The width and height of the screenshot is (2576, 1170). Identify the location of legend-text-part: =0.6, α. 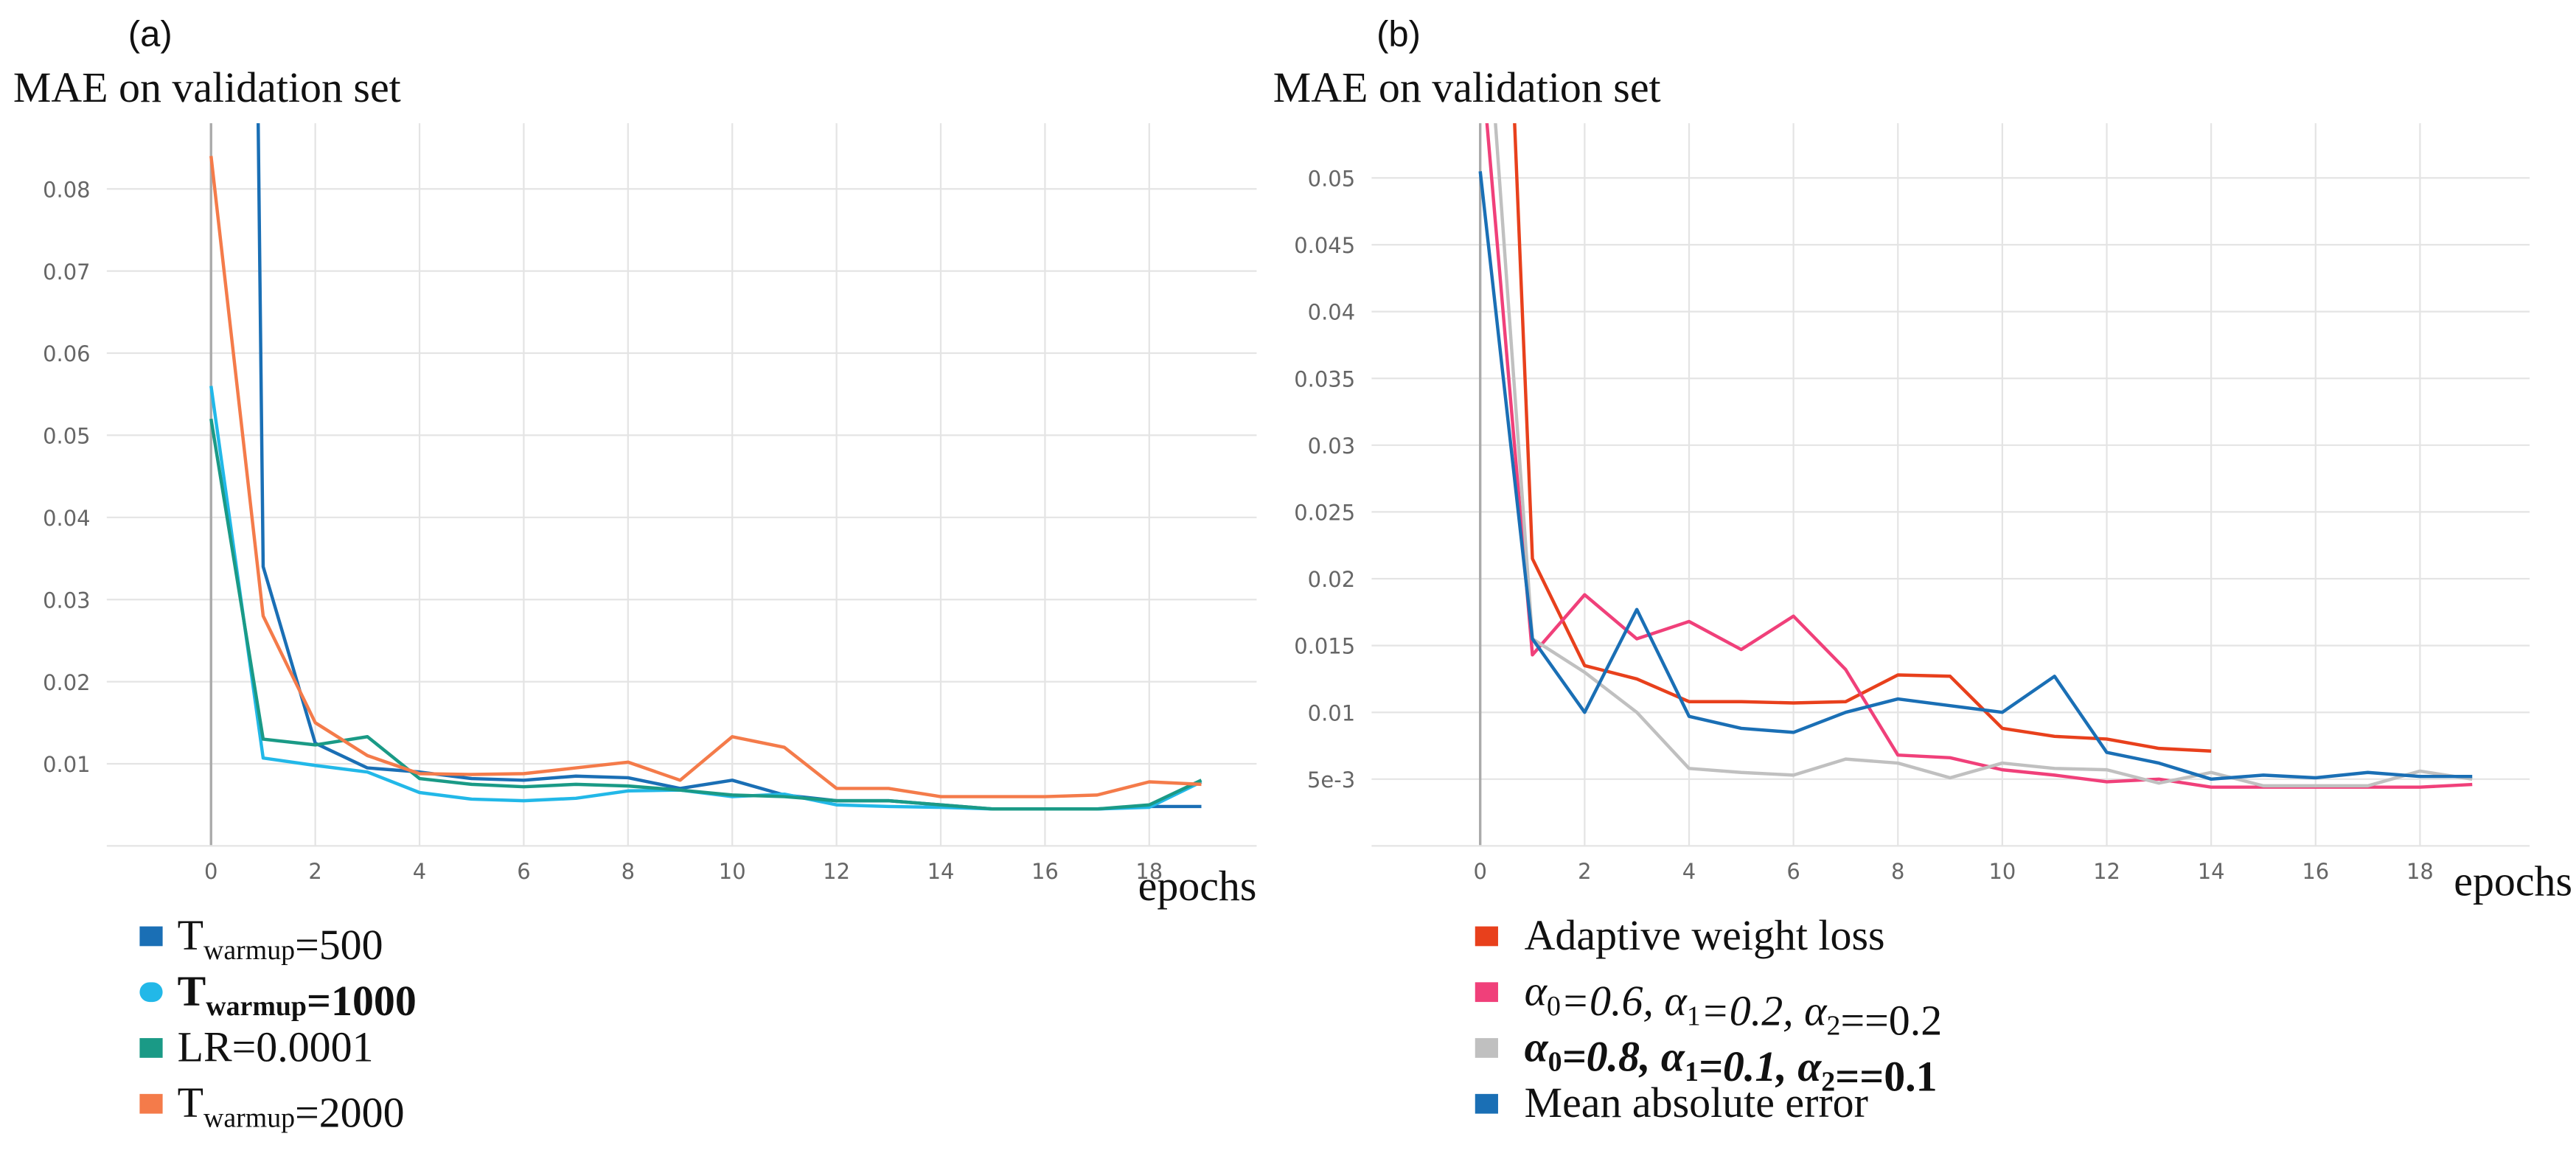
(1624, 1001).